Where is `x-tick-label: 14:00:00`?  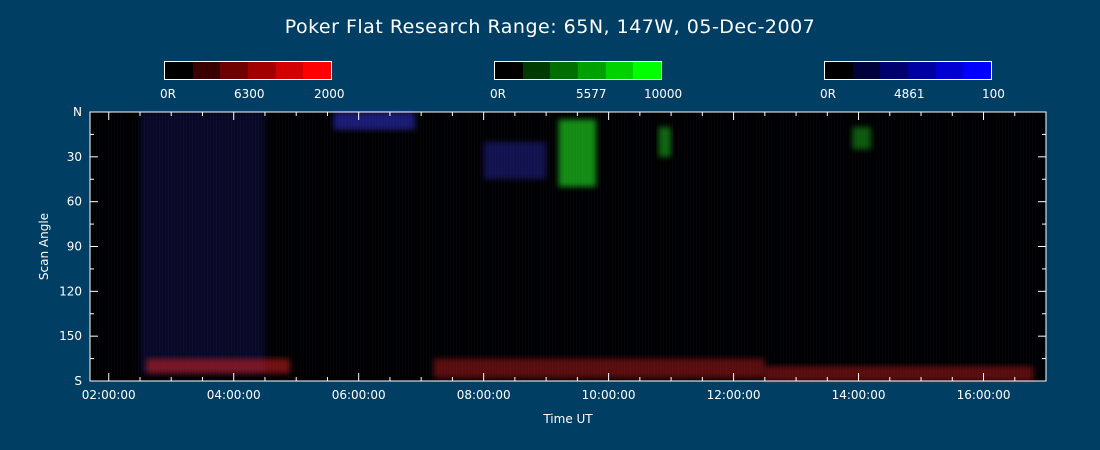
x-tick-label: 14:00:00 is located at coordinates (859, 395).